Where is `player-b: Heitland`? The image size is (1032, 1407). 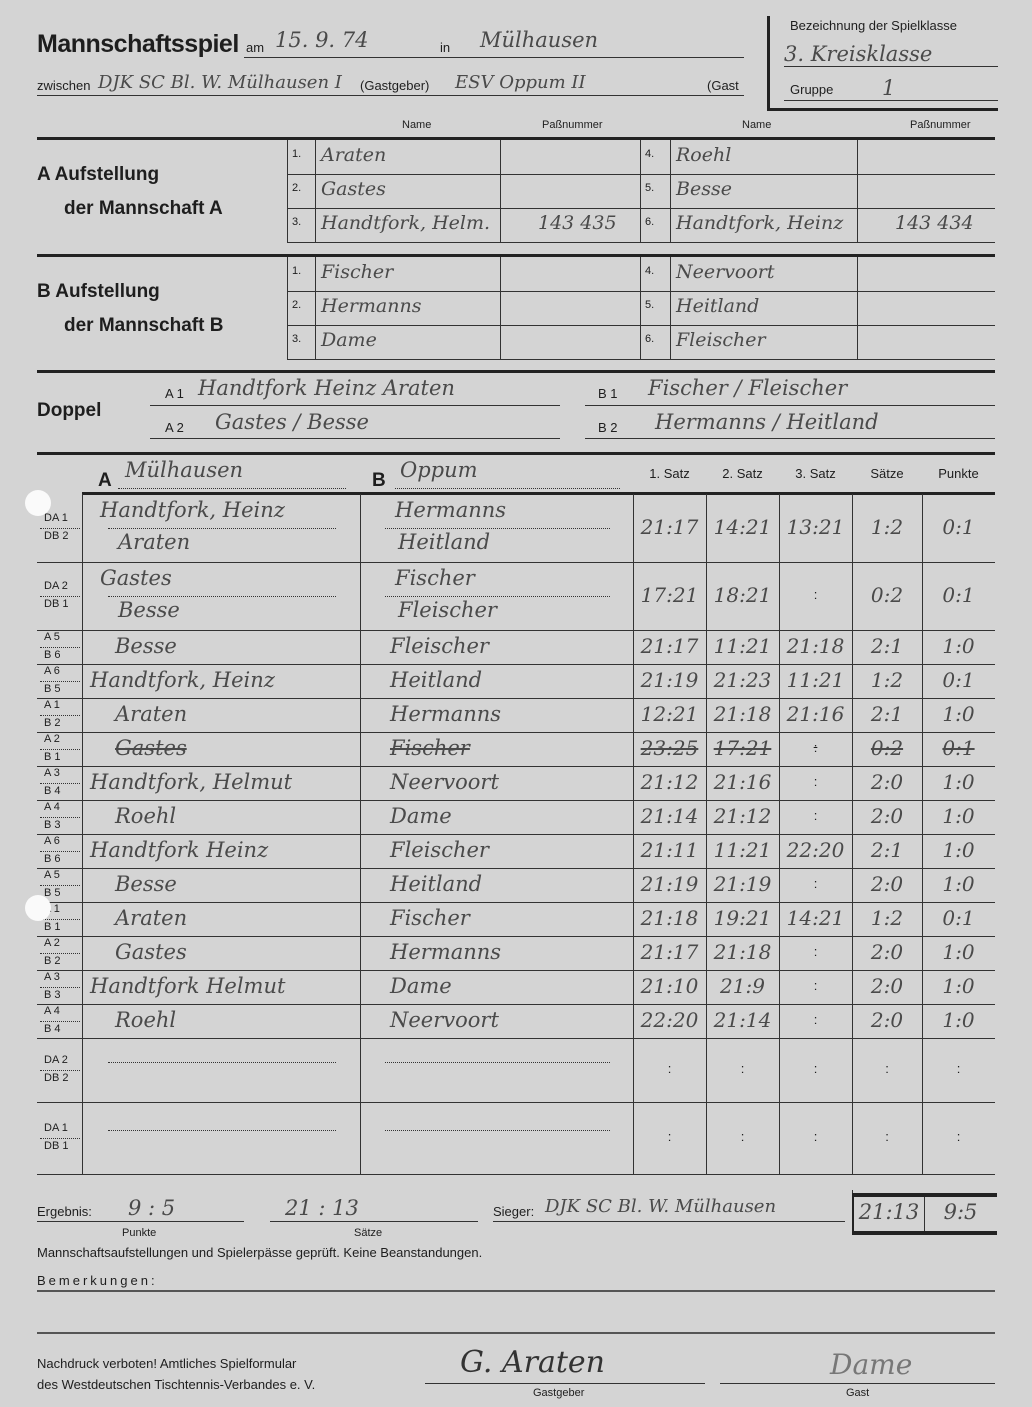 player-b: Heitland is located at coordinates (436, 680).